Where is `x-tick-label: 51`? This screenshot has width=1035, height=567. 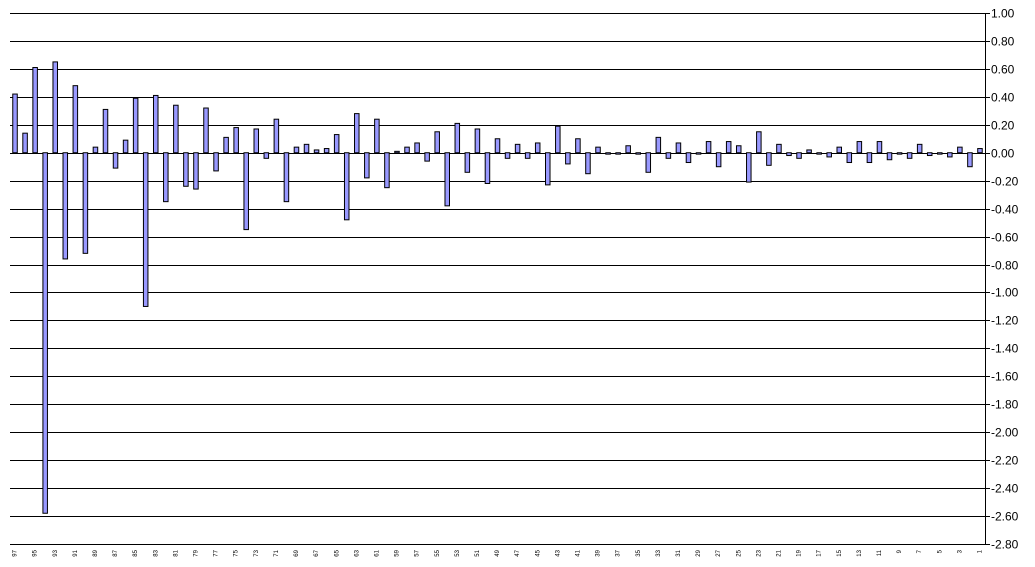 x-tick-label: 51 is located at coordinates (478, 552).